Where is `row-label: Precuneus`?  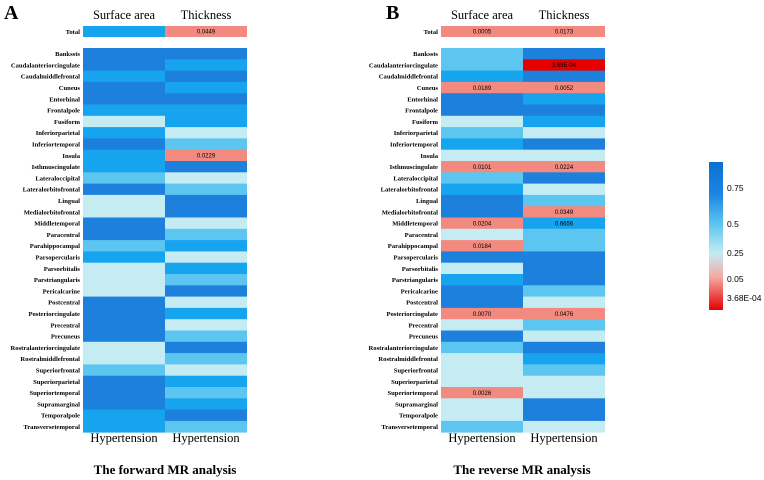
row-label: Precuneus is located at coordinates (424, 337).